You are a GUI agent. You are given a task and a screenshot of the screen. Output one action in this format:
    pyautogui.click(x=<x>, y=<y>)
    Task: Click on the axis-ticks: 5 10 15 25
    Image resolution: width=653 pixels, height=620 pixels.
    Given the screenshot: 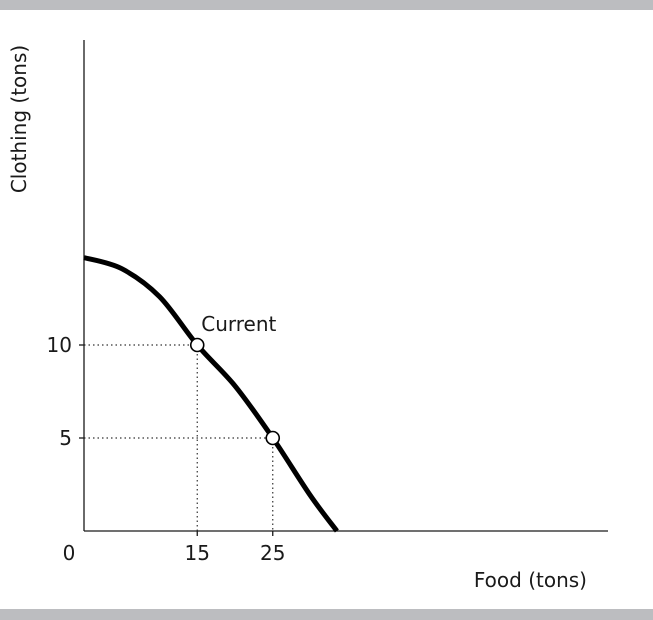 What is the action you would take?
    pyautogui.click(x=166, y=449)
    